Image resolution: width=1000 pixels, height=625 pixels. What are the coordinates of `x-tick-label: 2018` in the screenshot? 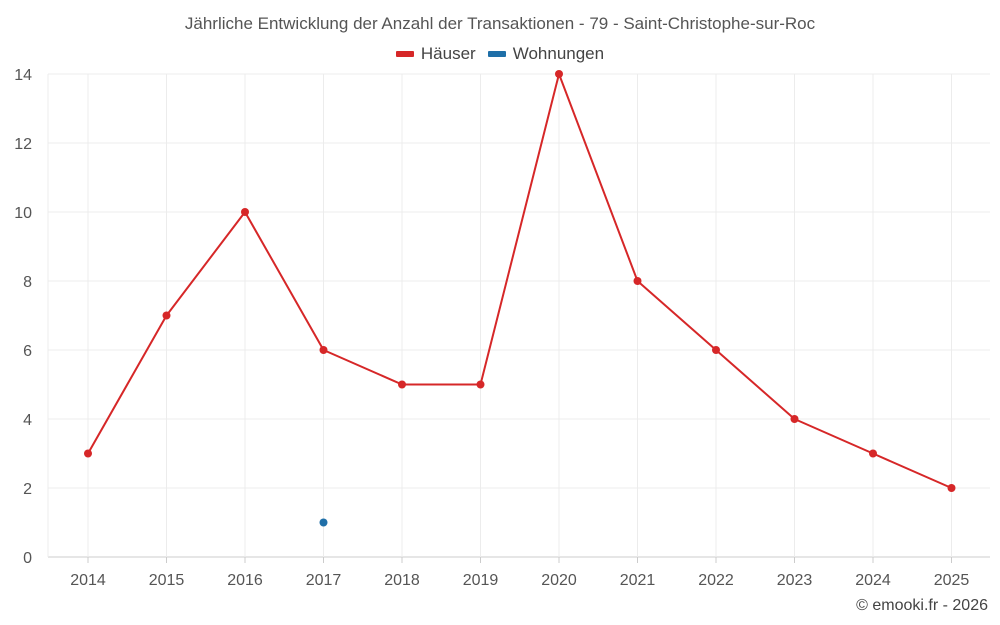 It's located at (402, 580).